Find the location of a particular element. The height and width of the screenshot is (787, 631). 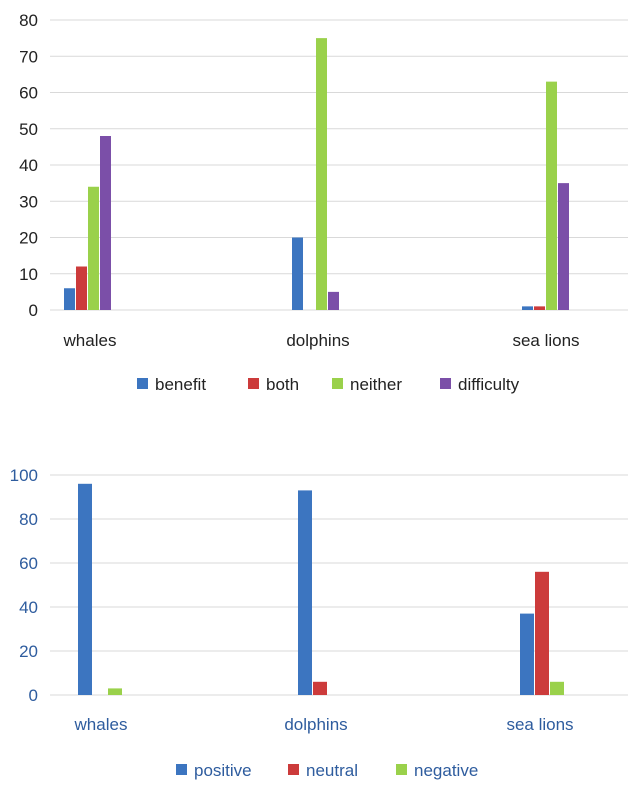

legend-swatch-both is located at coordinates (253, 383).